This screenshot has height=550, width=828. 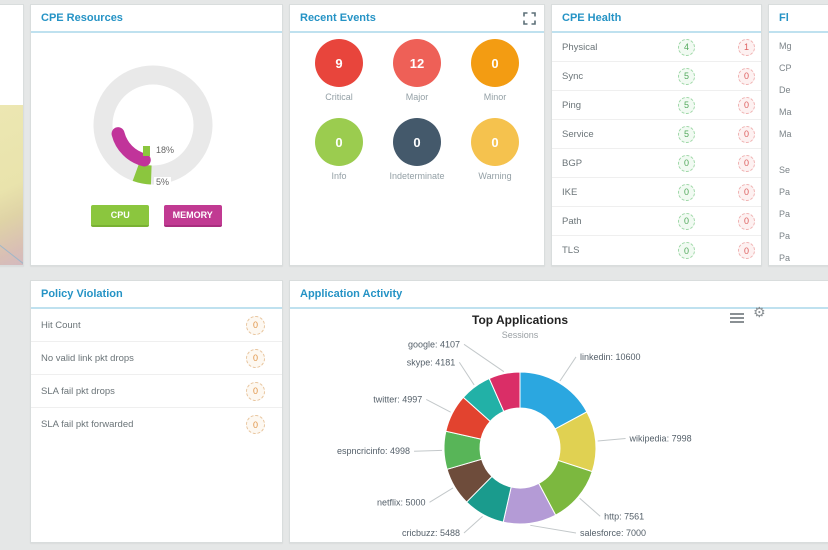 What do you see at coordinates (785, 90) in the screenshot?
I see `right-panel-row-label: De` at bounding box center [785, 90].